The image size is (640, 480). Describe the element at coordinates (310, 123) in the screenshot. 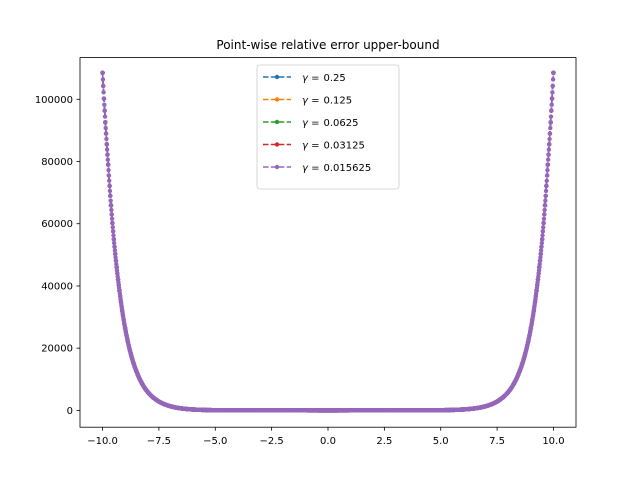

I see `legend-item: γ = 0.0625` at that location.